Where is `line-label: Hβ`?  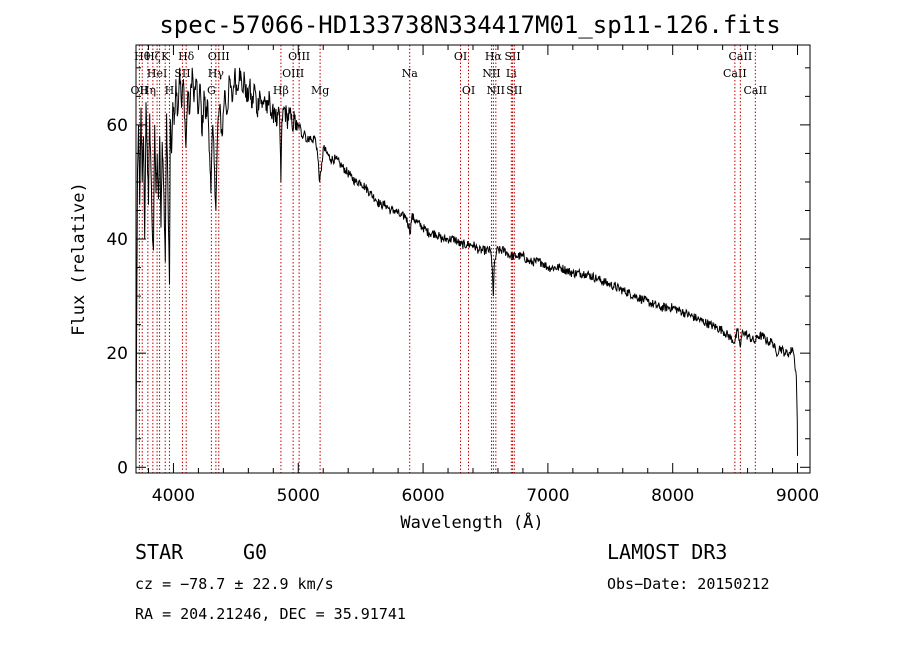
line-label: Hβ is located at coordinates (281, 90).